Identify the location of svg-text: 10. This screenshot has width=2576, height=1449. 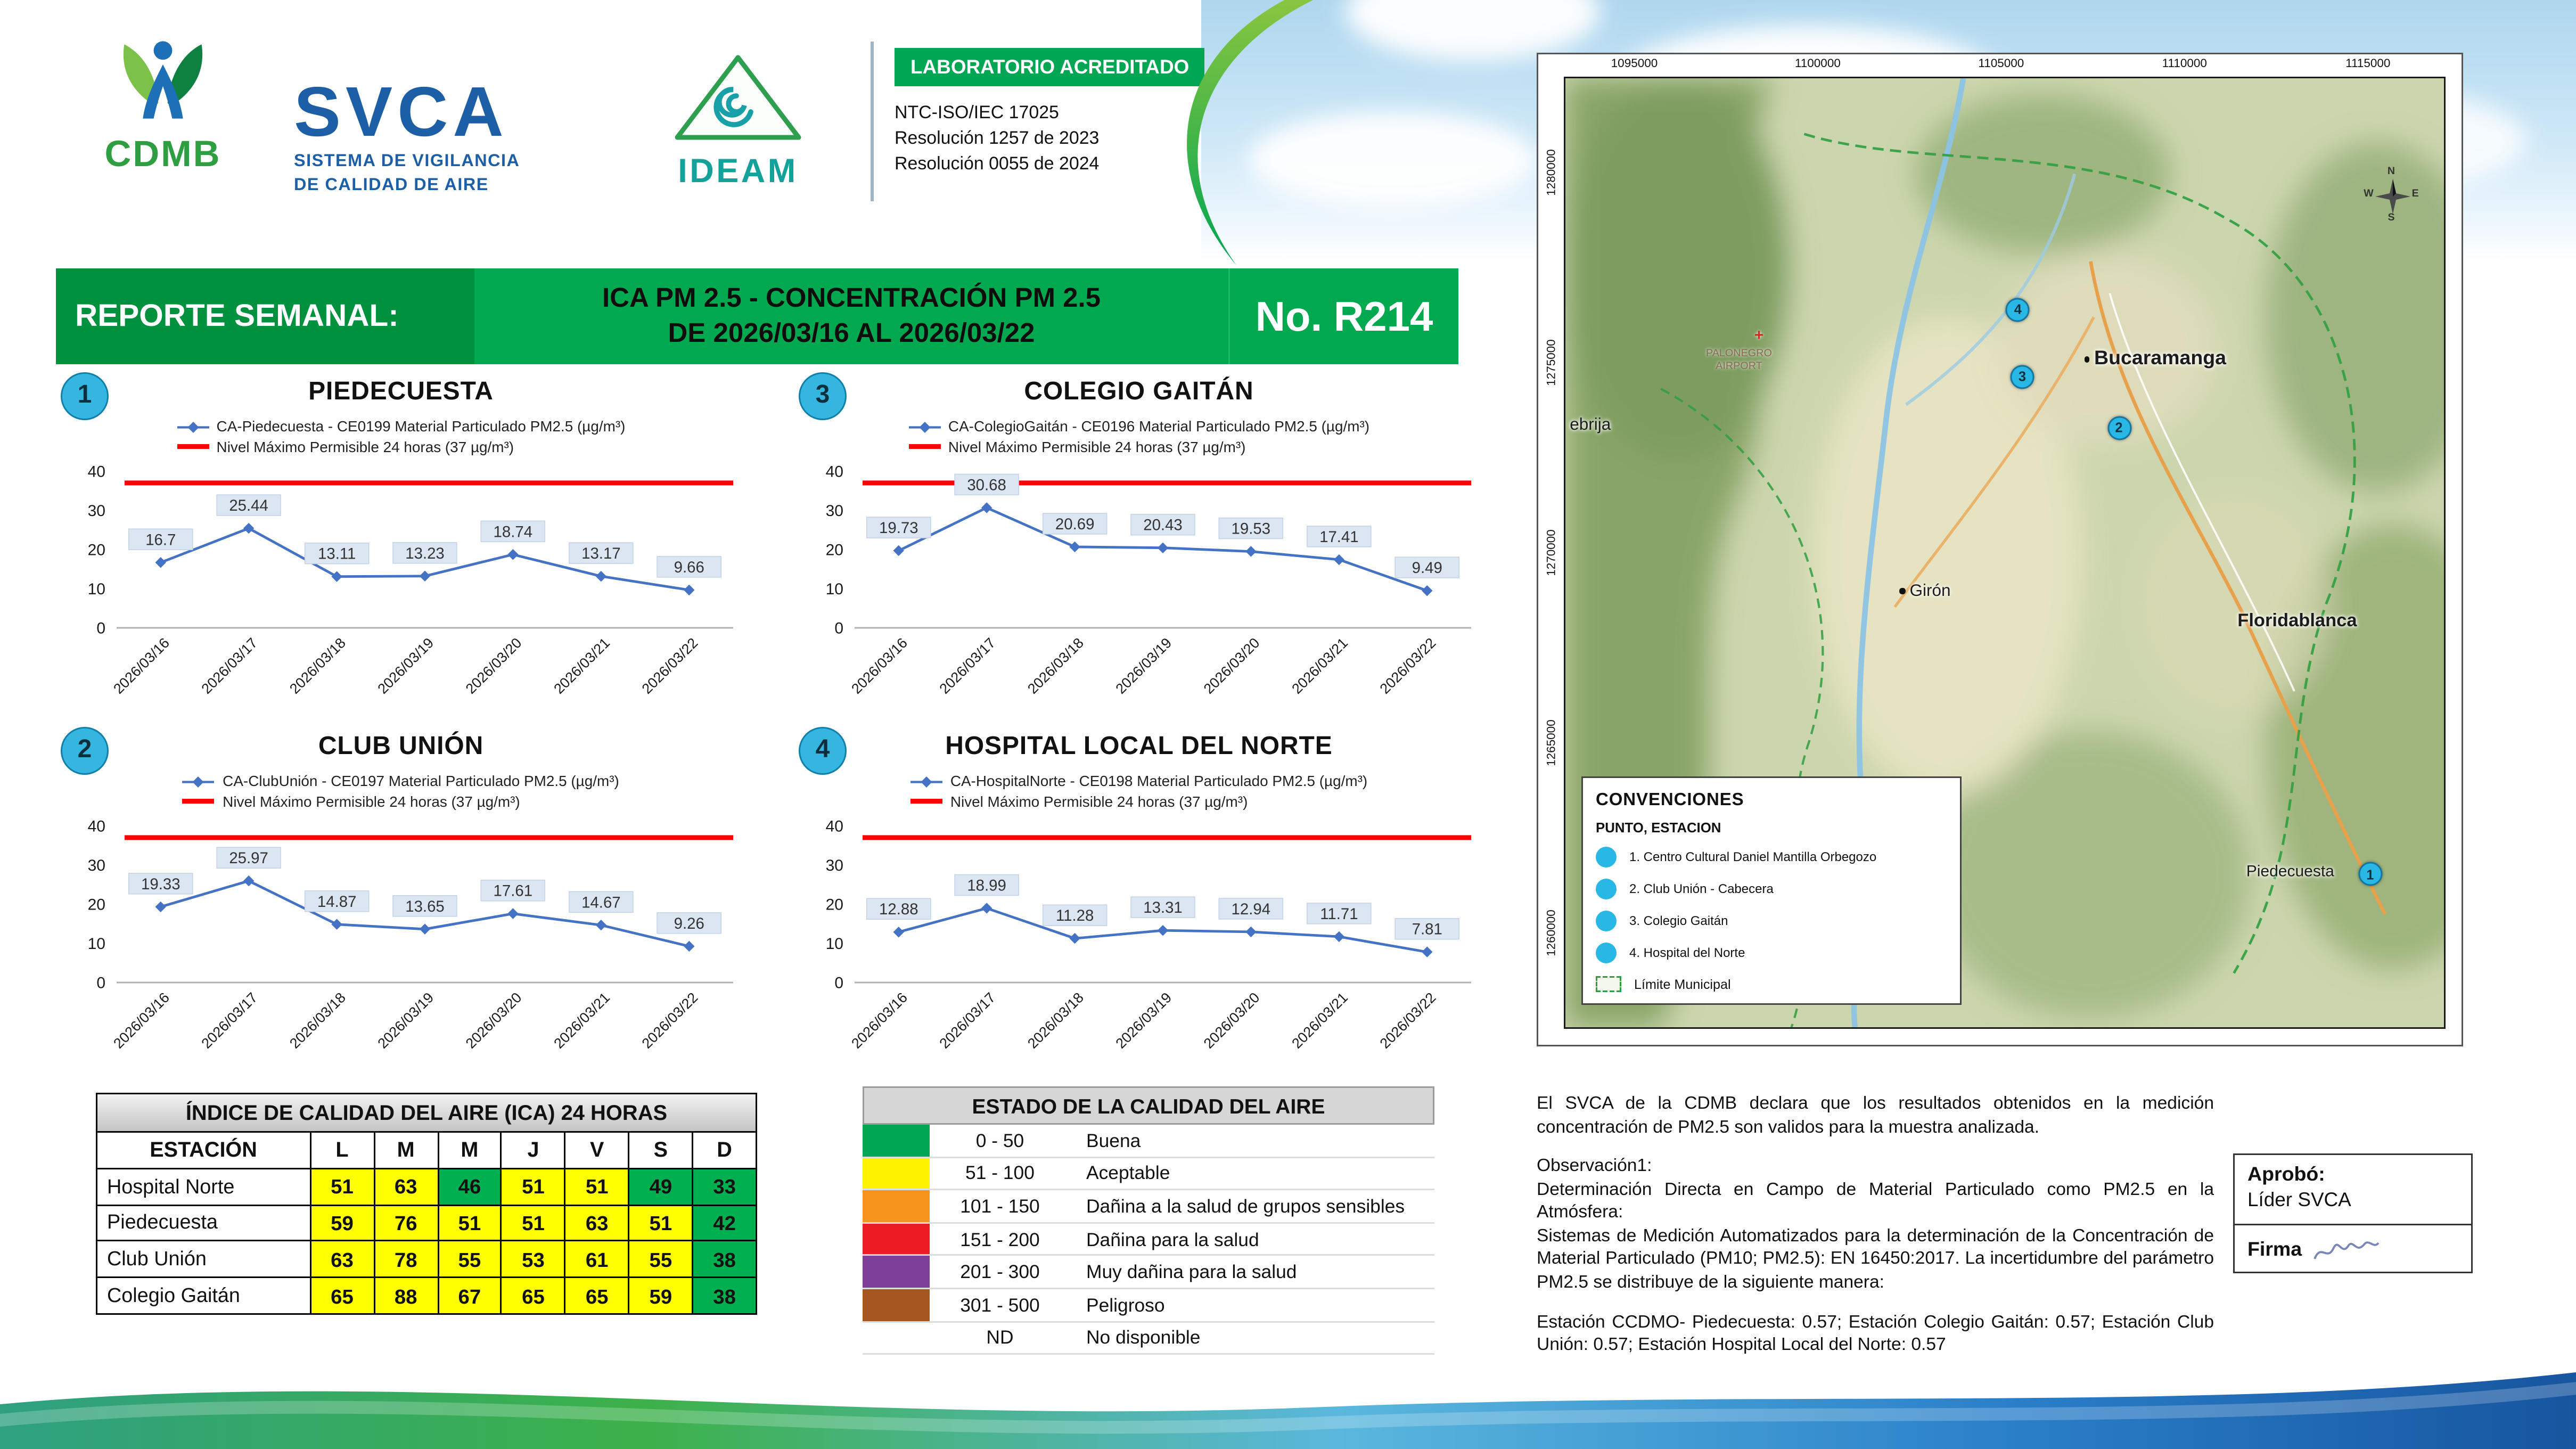
(96, 944).